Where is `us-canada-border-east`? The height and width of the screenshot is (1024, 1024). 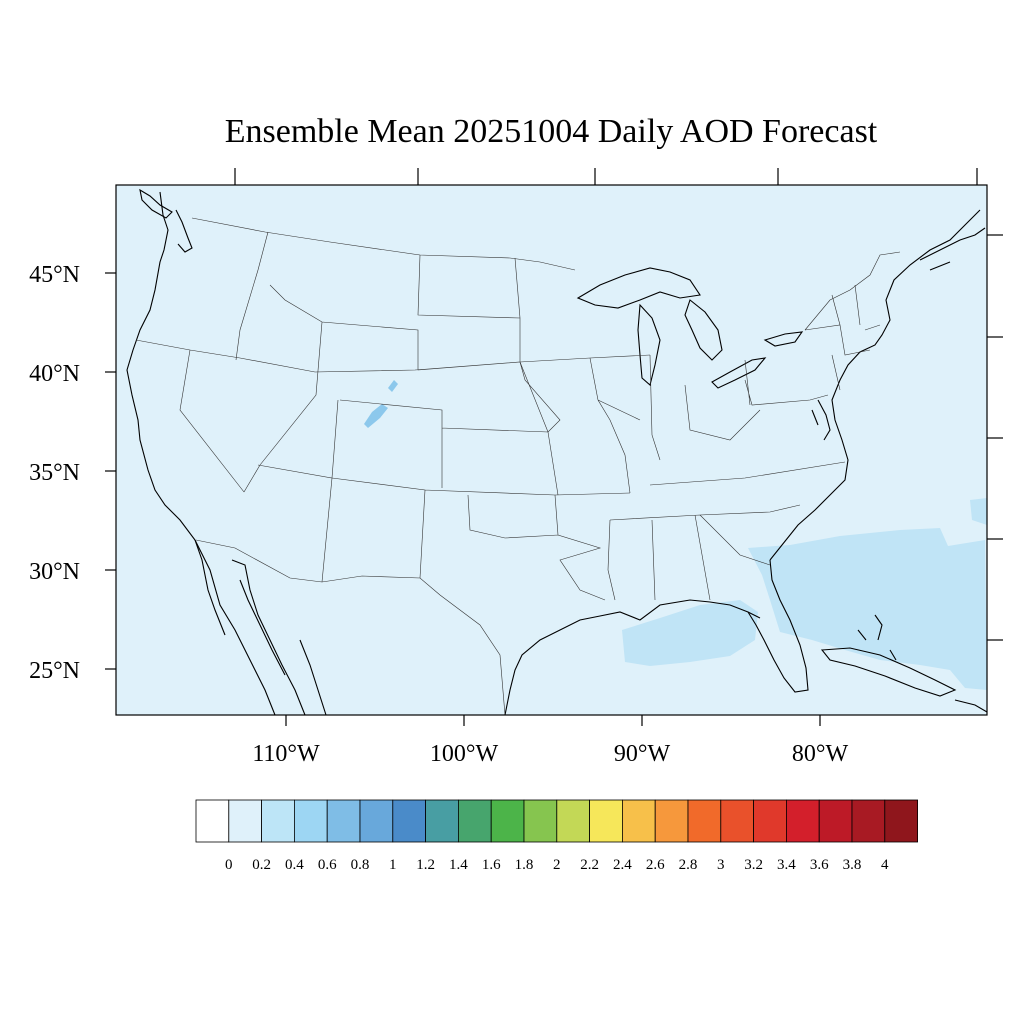 us-canada-border-east is located at coordinates (852, 291).